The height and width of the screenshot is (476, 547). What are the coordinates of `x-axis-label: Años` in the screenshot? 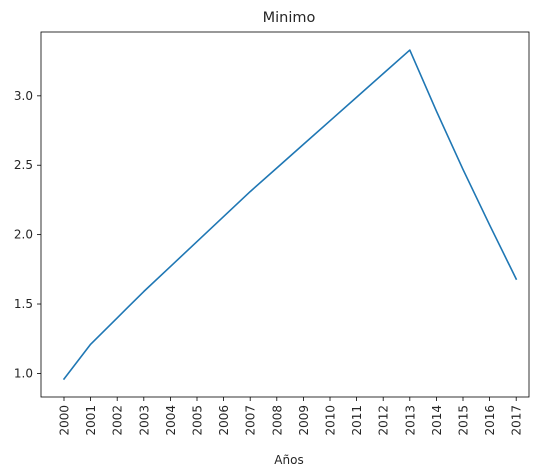 It's located at (288, 460).